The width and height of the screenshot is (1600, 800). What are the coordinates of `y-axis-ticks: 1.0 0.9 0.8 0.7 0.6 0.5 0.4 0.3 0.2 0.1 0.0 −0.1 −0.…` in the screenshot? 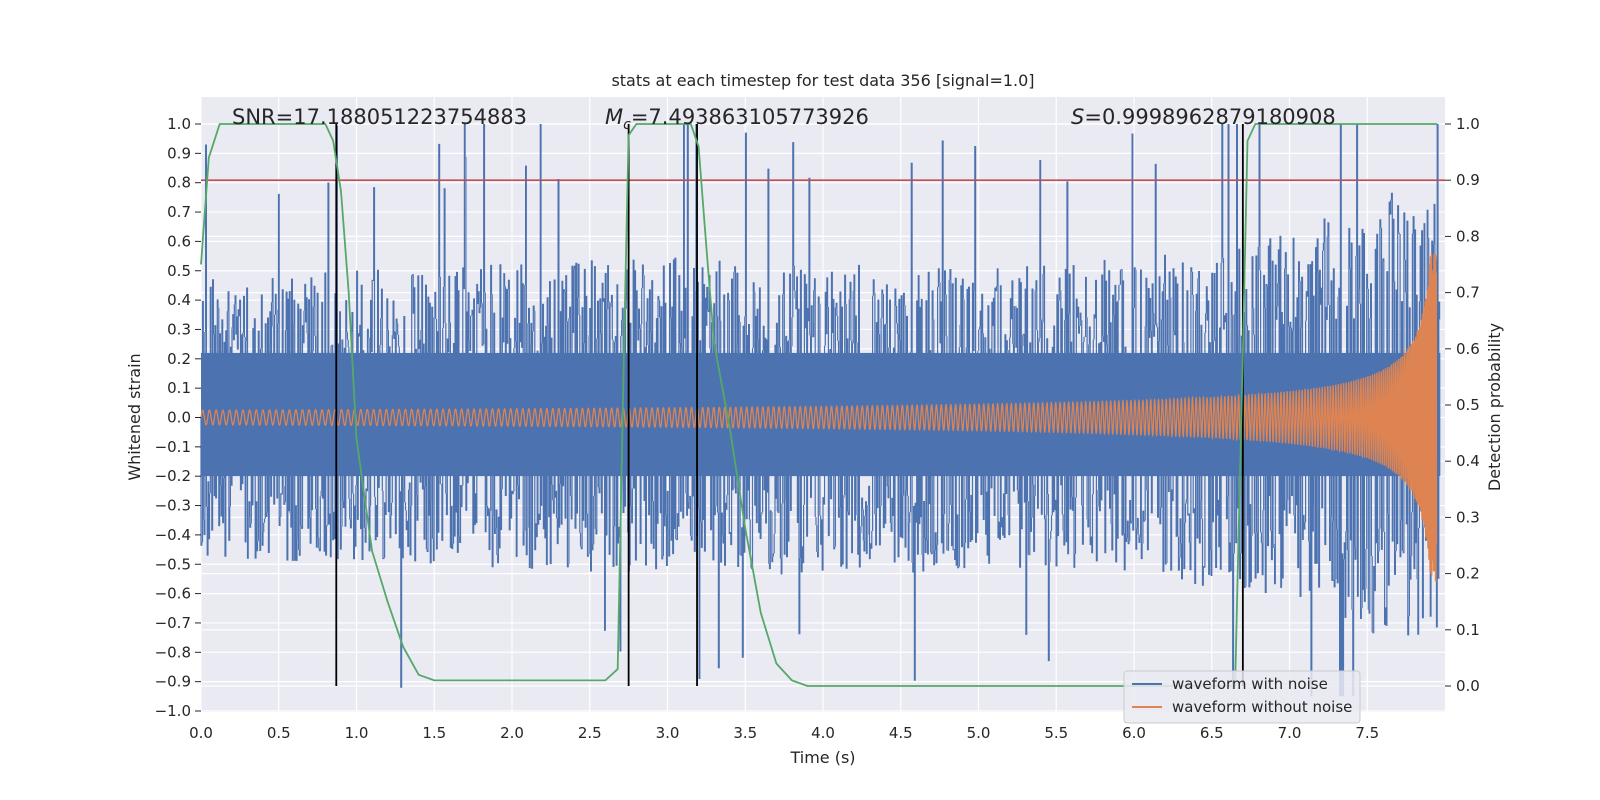 It's located at (178, 417).